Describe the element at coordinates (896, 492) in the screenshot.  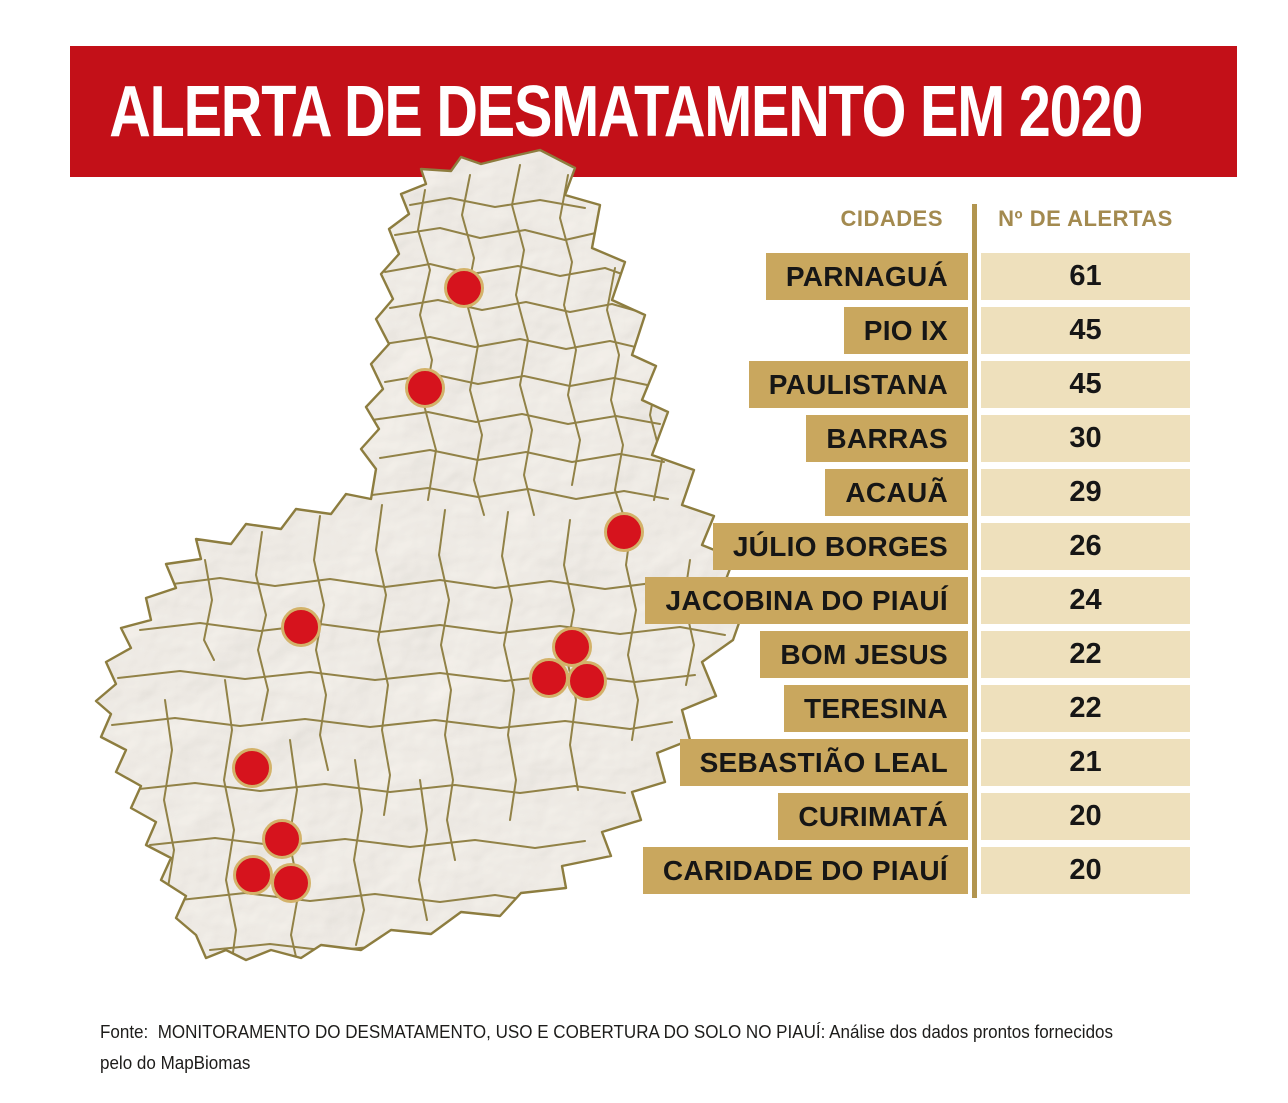
I see `city-cell: ACAUÃ` at that location.